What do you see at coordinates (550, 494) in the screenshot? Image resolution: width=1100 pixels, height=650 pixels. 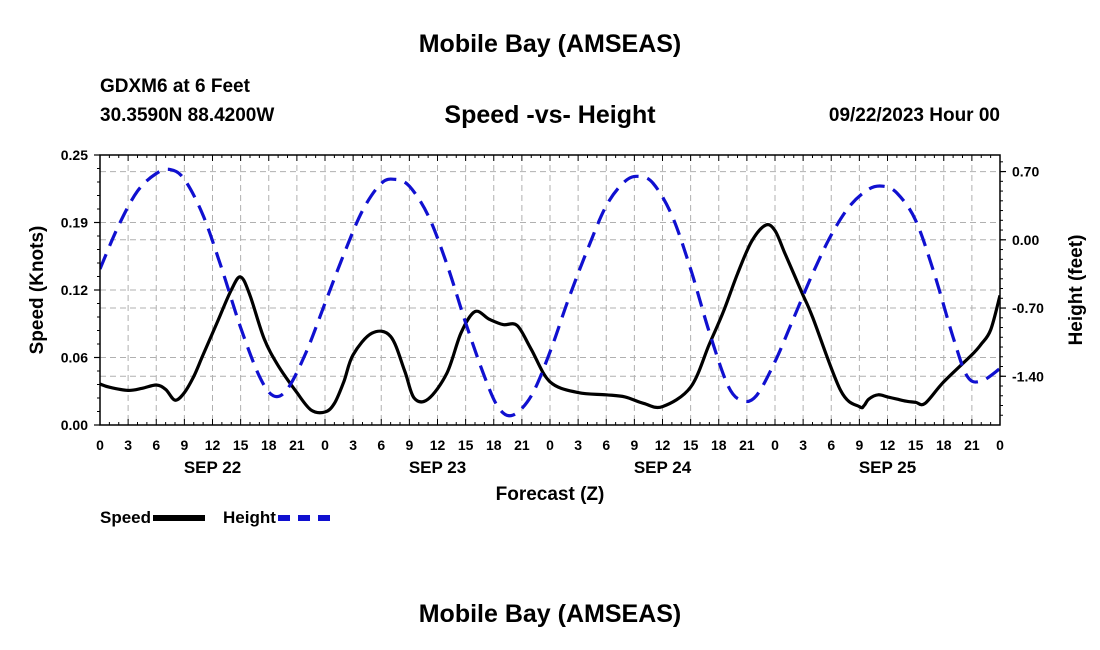 I see `x-axis-title: Forecast (Z)` at bounding box center [550, 494].